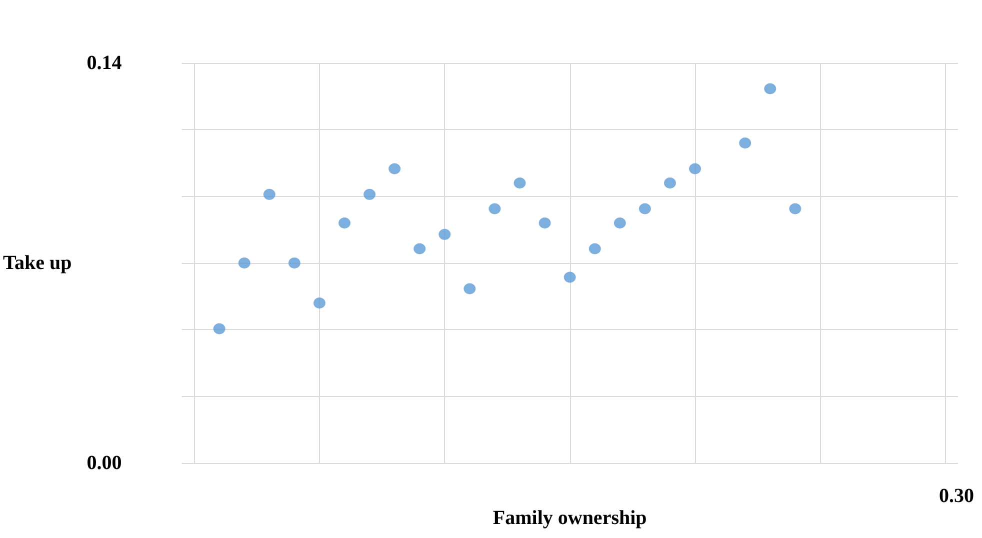 Image resolution: width=982 pixels, height=538 pixels. I want to click on y-tick-label: 0.00, so click(104, 463).